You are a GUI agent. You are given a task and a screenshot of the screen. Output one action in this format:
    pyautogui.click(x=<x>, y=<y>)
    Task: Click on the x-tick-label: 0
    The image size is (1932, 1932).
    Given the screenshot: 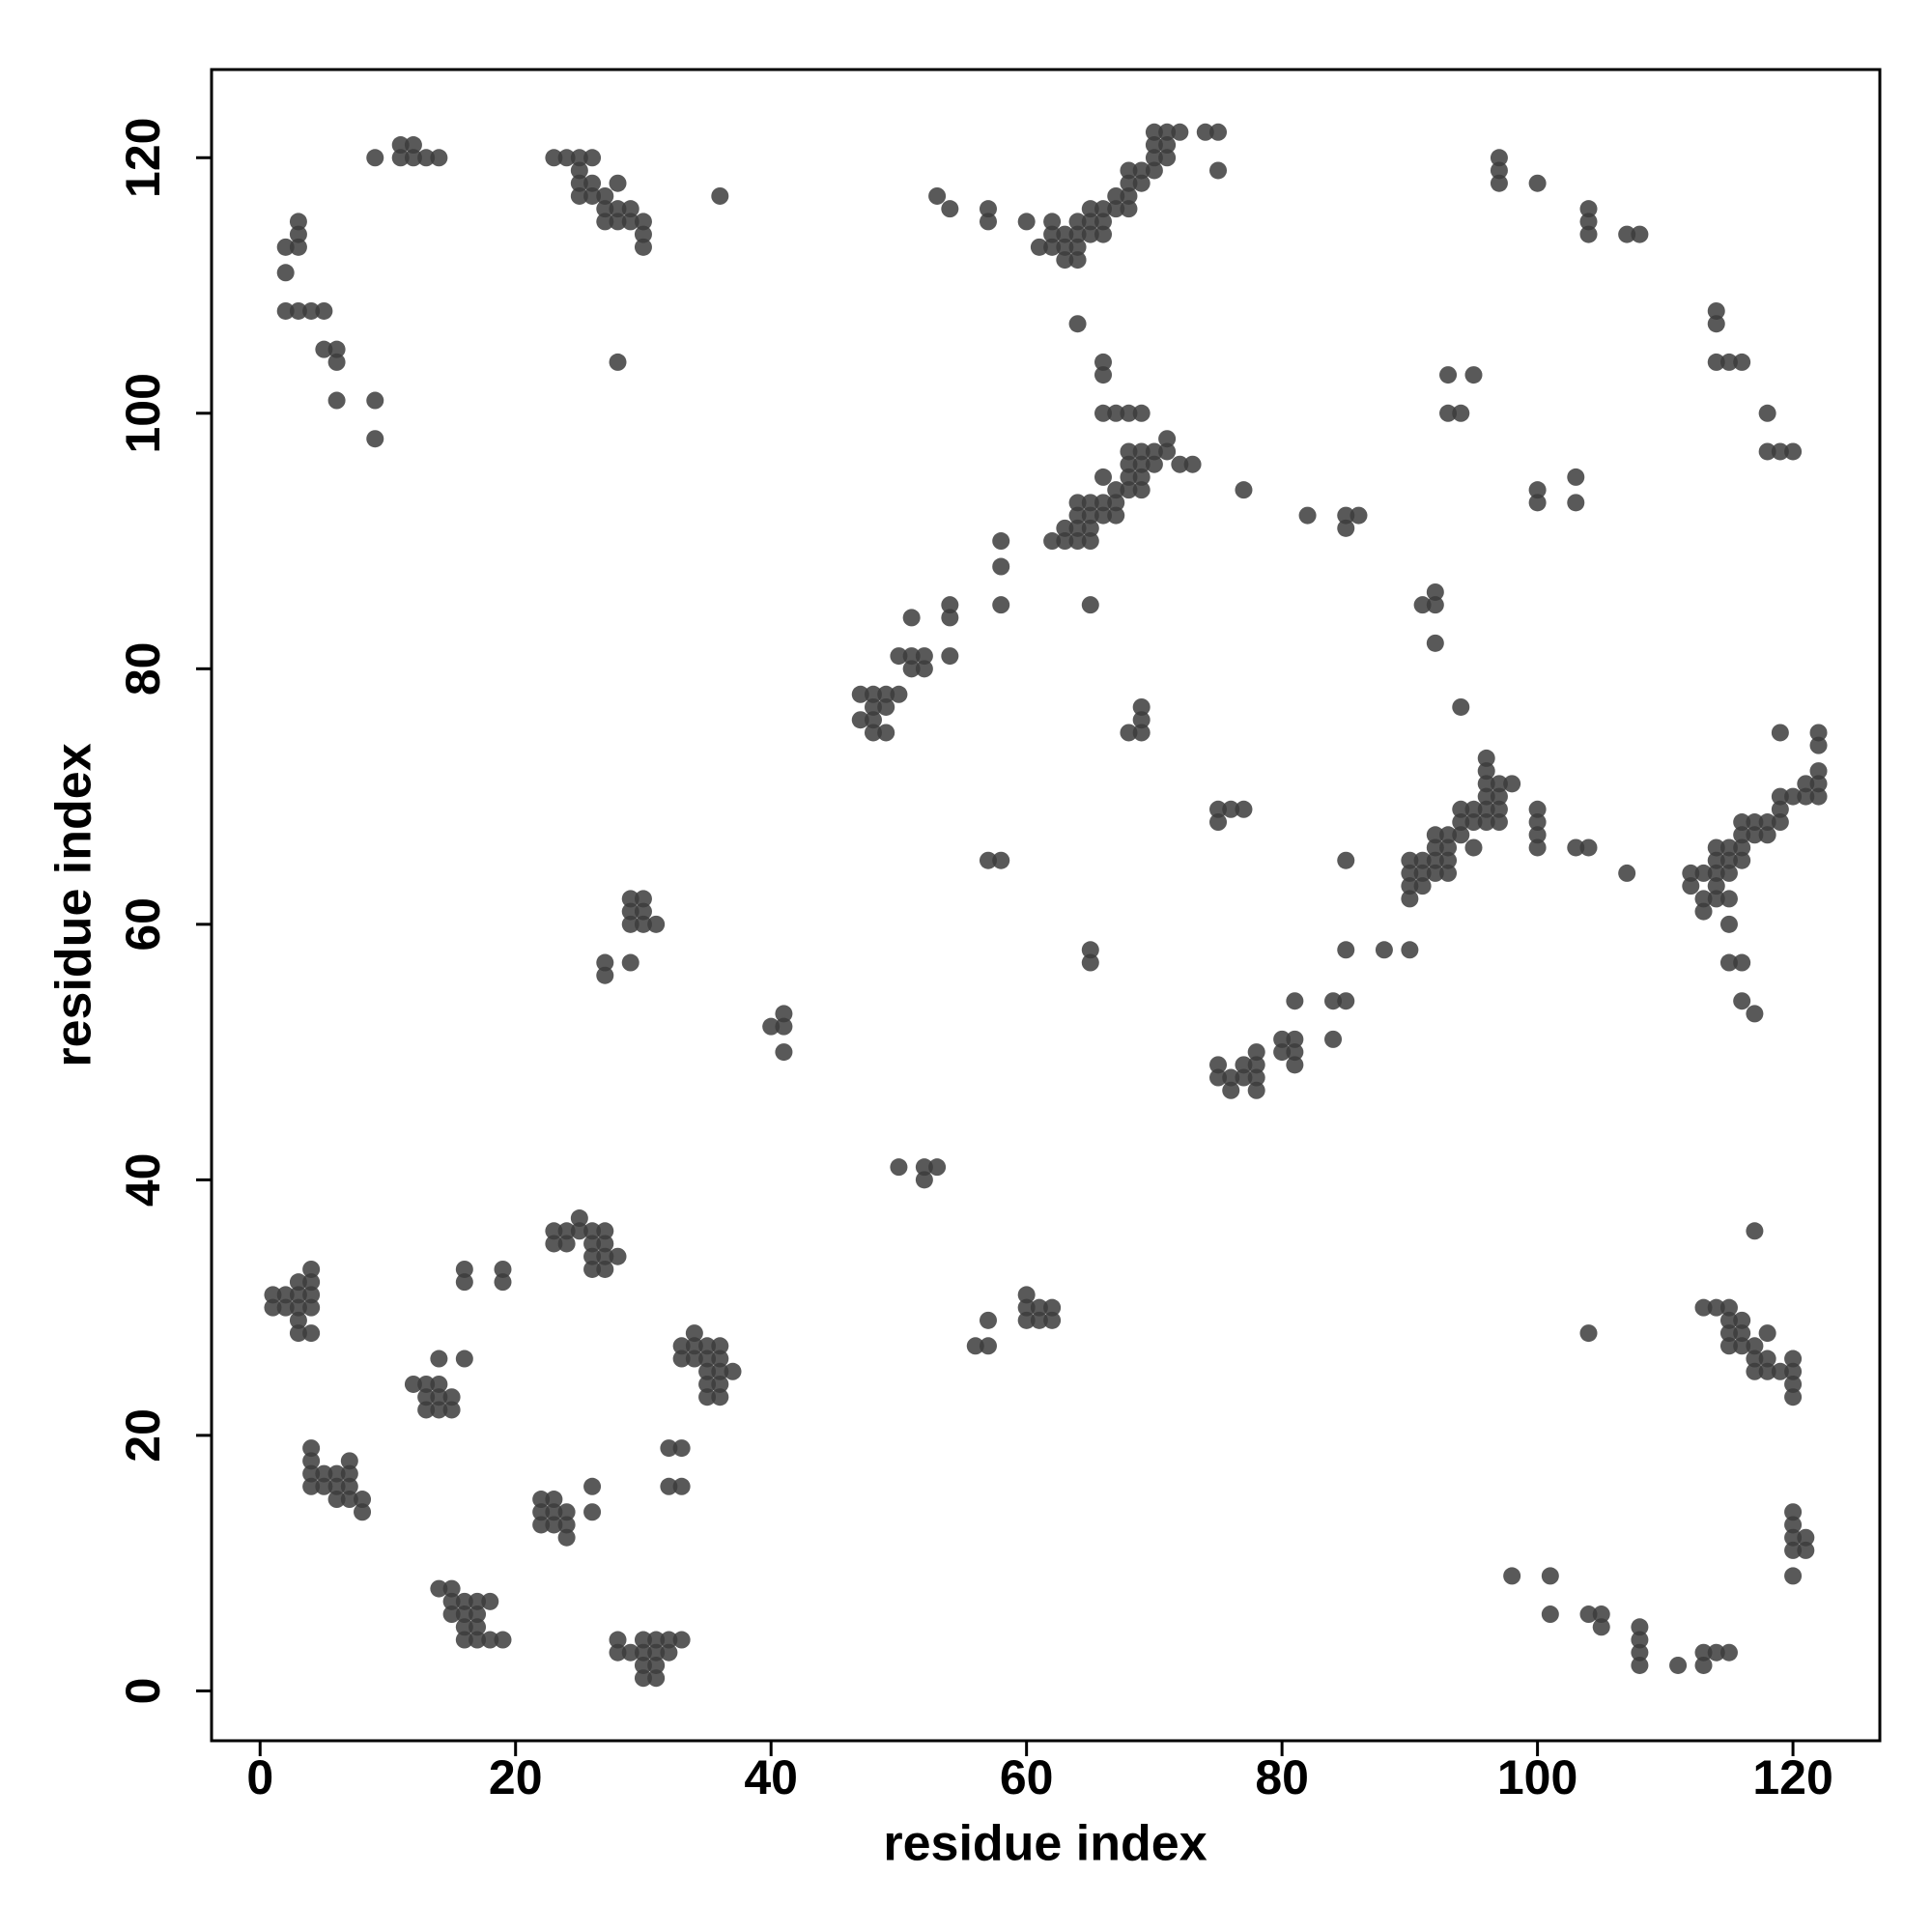 What is the action you would take?
    pyautogui.click(x=259, y=1777)
    